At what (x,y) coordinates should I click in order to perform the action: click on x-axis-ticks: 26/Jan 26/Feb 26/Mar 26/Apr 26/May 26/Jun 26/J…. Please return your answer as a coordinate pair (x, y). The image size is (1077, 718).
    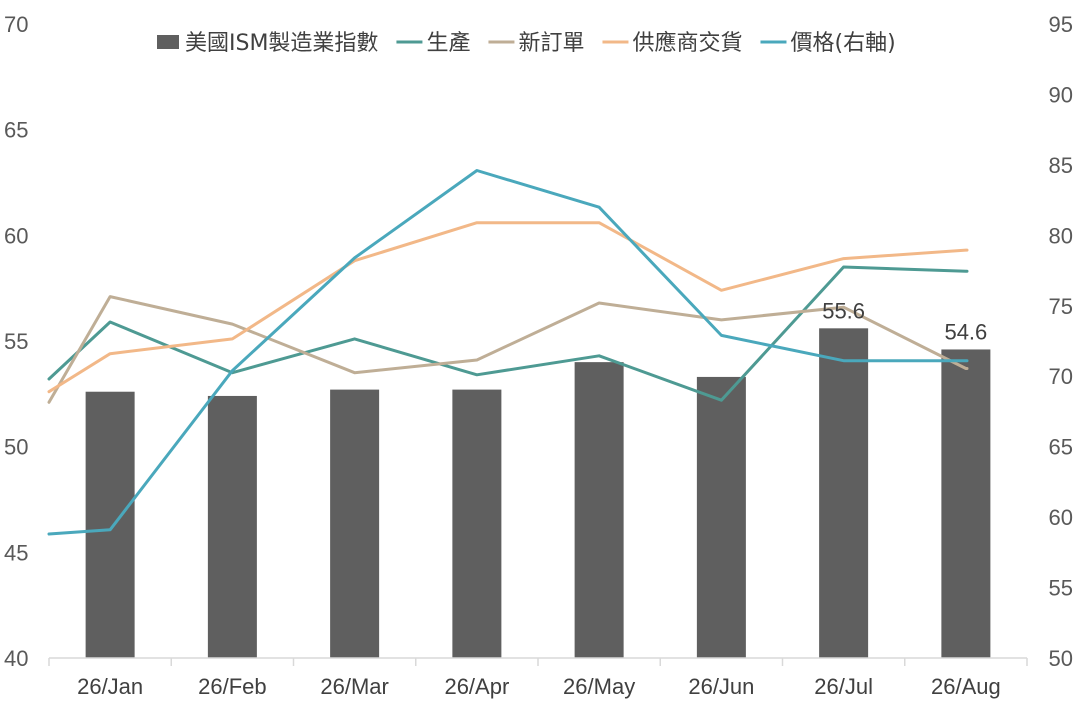
    Looking at the image, I should click on (538, 678).